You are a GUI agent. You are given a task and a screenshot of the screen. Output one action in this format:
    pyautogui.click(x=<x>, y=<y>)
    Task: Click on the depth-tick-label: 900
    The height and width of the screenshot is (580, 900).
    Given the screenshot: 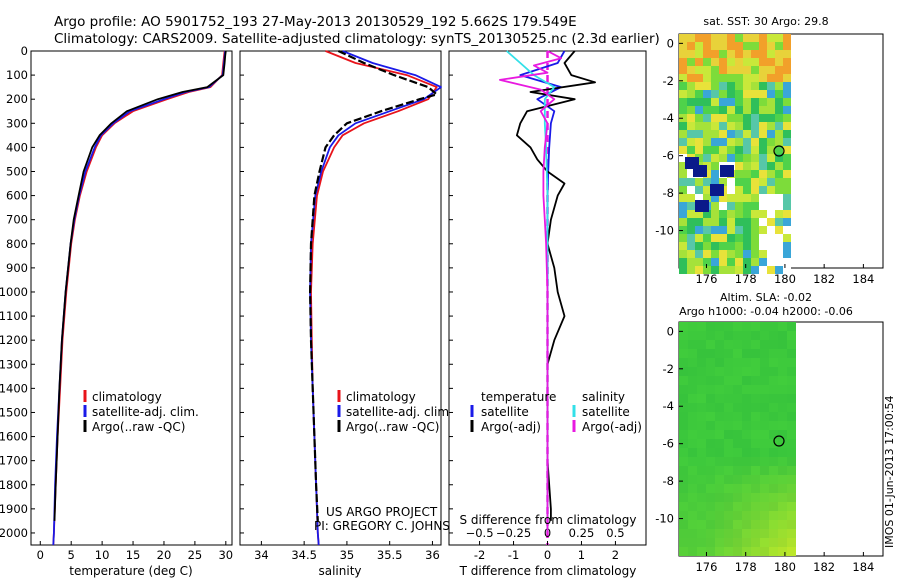 What is the action you would take?
    pyautogui.click(x=17, y=268)
    